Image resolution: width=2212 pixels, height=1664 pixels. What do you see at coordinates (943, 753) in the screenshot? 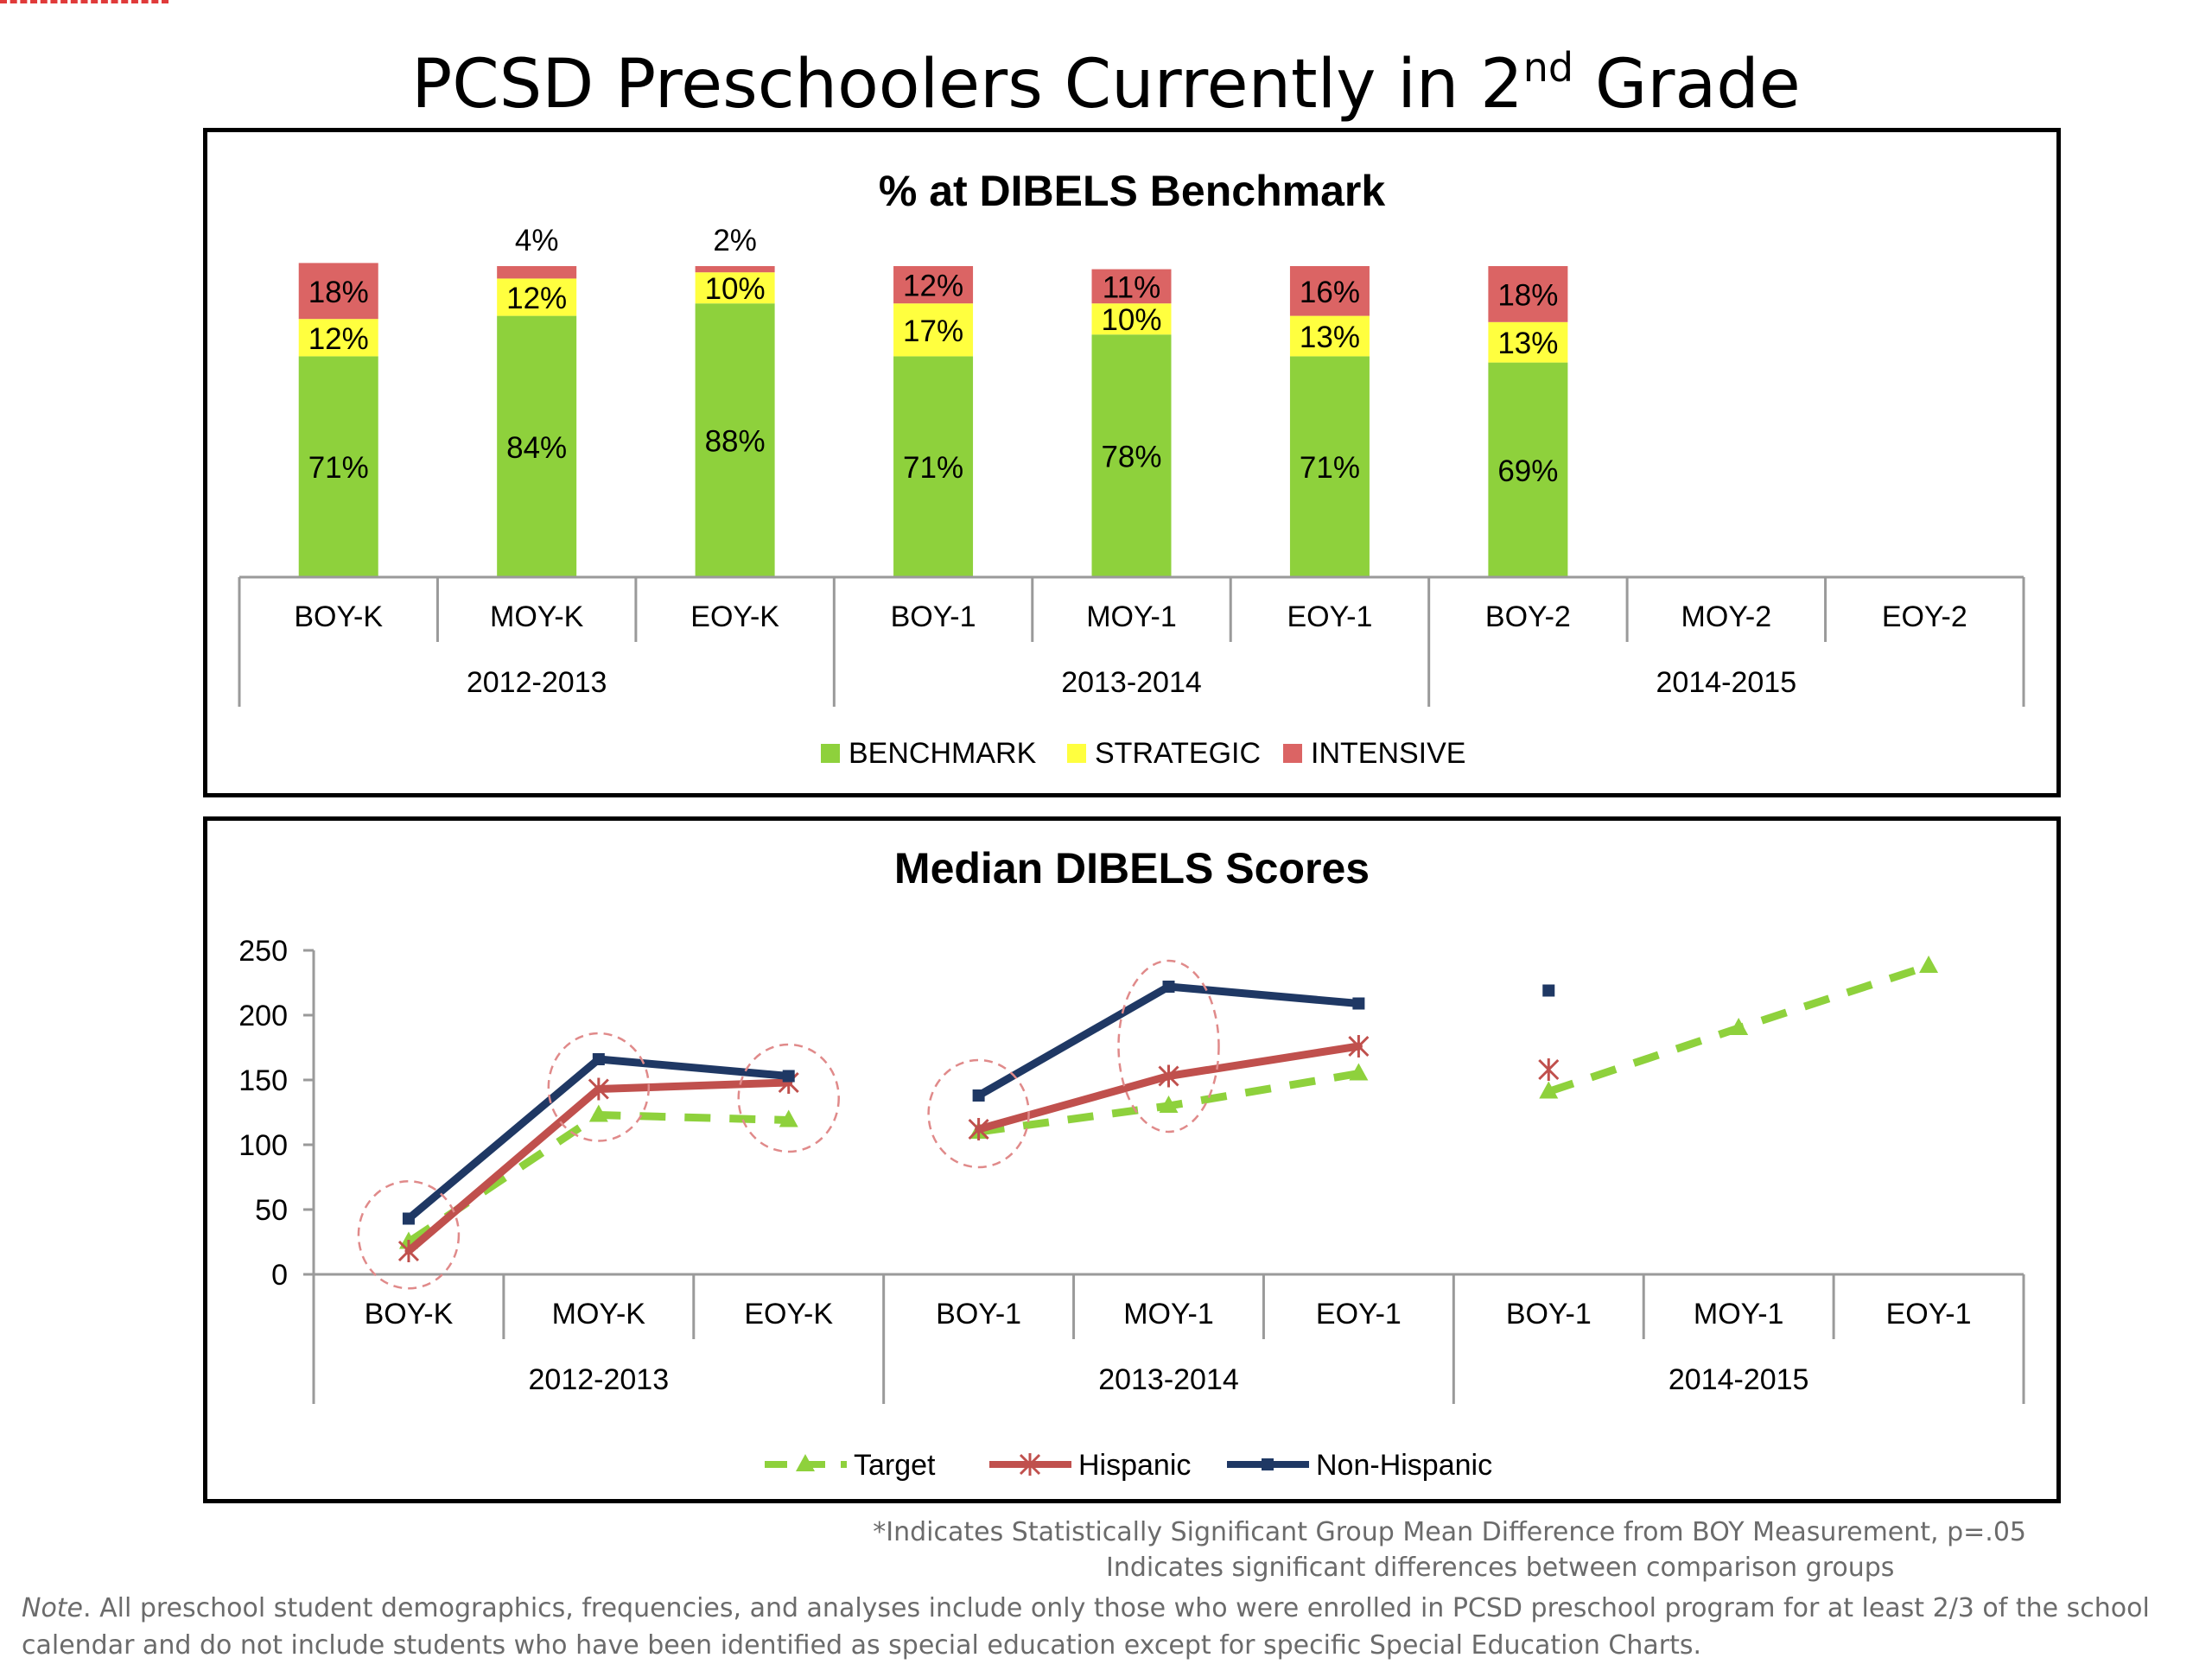
I see `legend-label-benchmark: BENCHMARK` at bounding box center [943, 753].